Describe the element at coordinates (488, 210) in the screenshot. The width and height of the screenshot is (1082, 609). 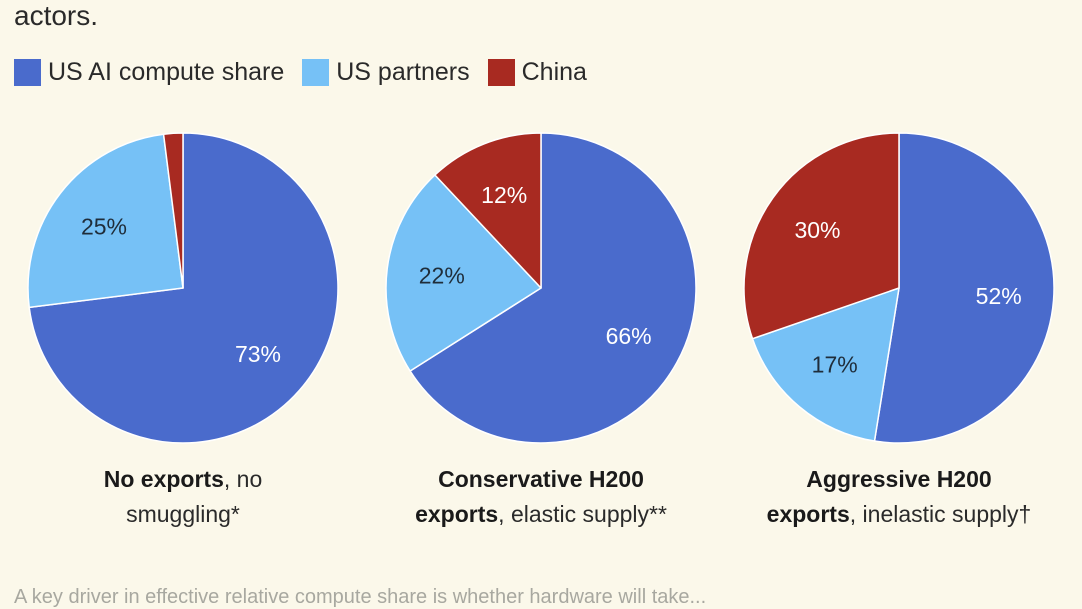
I see `pie-2-slice-china` at that location.